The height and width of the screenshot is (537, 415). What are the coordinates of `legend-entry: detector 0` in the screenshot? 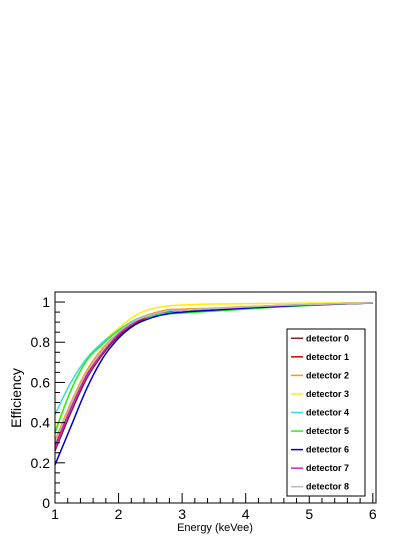 It's located at (327, 338).